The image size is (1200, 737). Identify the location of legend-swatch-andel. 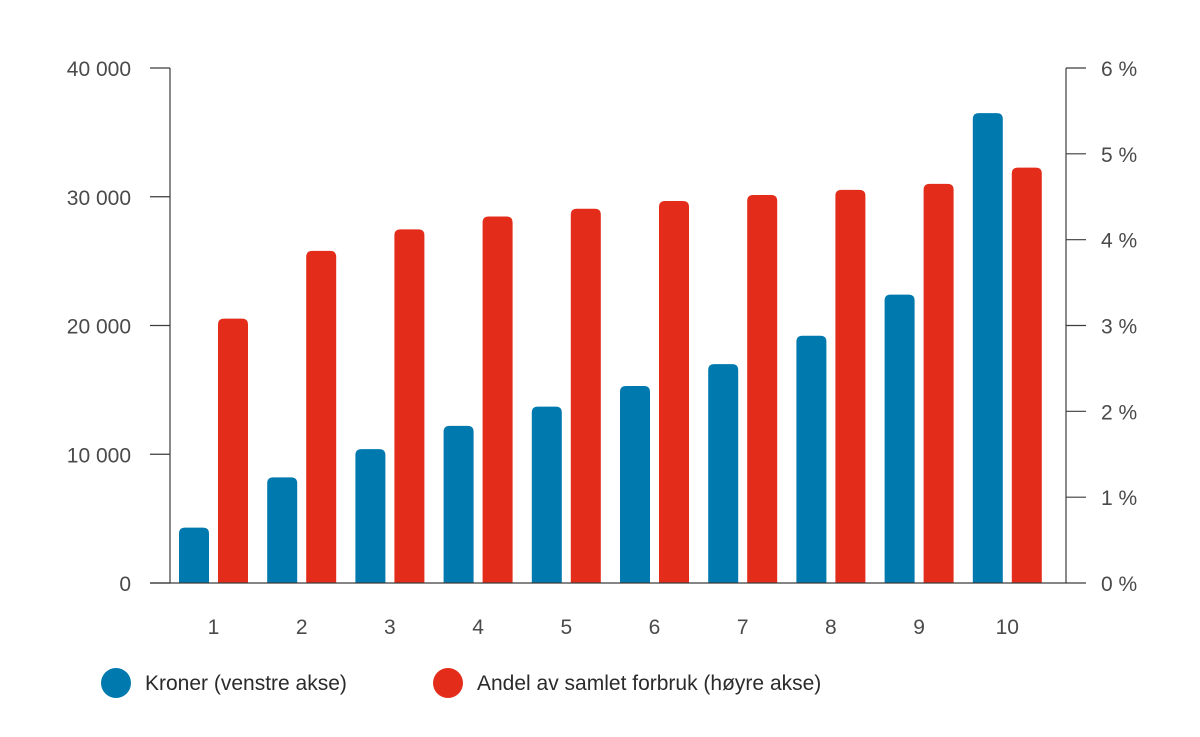
(448, 683).